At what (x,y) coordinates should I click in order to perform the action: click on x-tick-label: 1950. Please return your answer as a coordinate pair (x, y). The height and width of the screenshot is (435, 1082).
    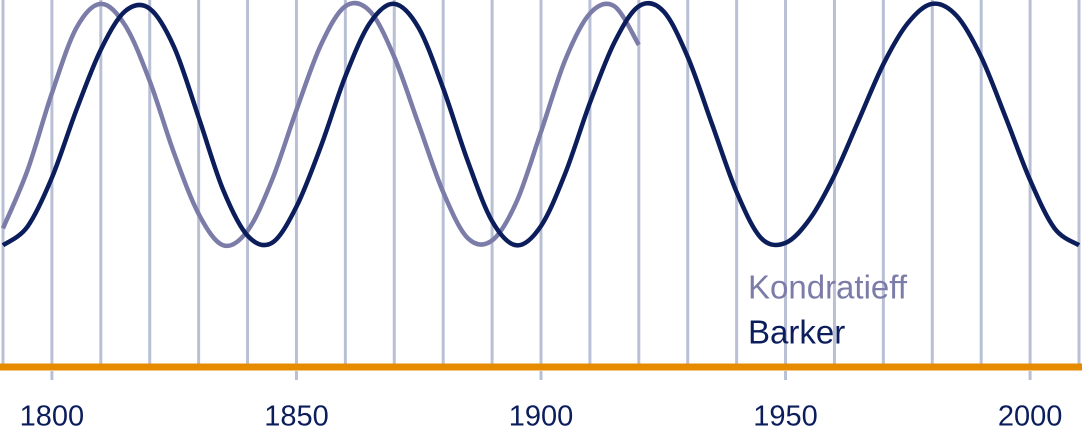
    Looking at the image, I should click on (785, 417).